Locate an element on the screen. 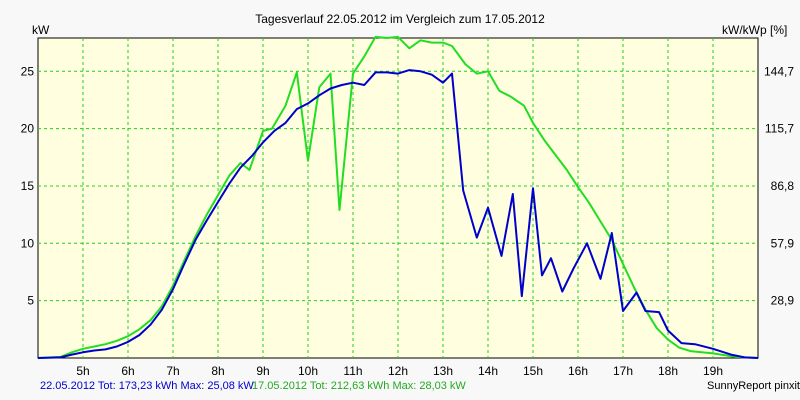  x-tick-label: 14h is located at coordinates (488, 371).